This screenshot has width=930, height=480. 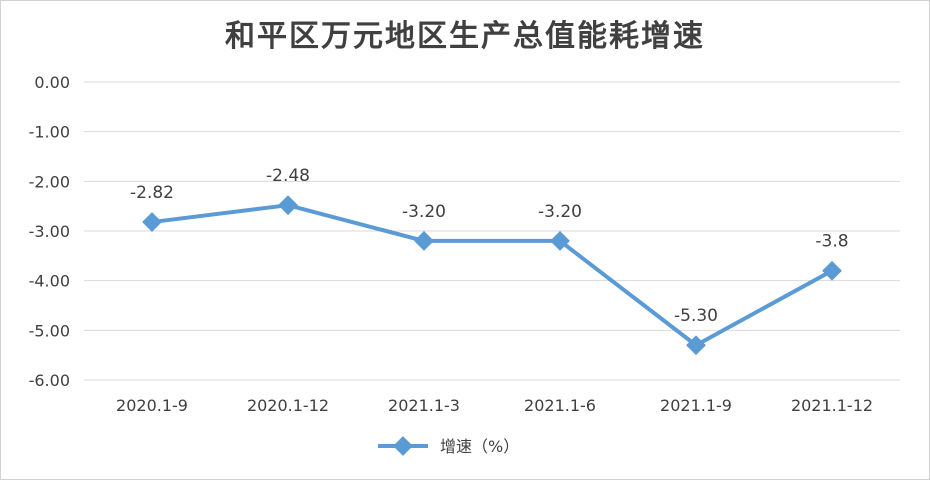 I want to click on x-tick-label: 2020.1-12, so click(x=288, y=405).